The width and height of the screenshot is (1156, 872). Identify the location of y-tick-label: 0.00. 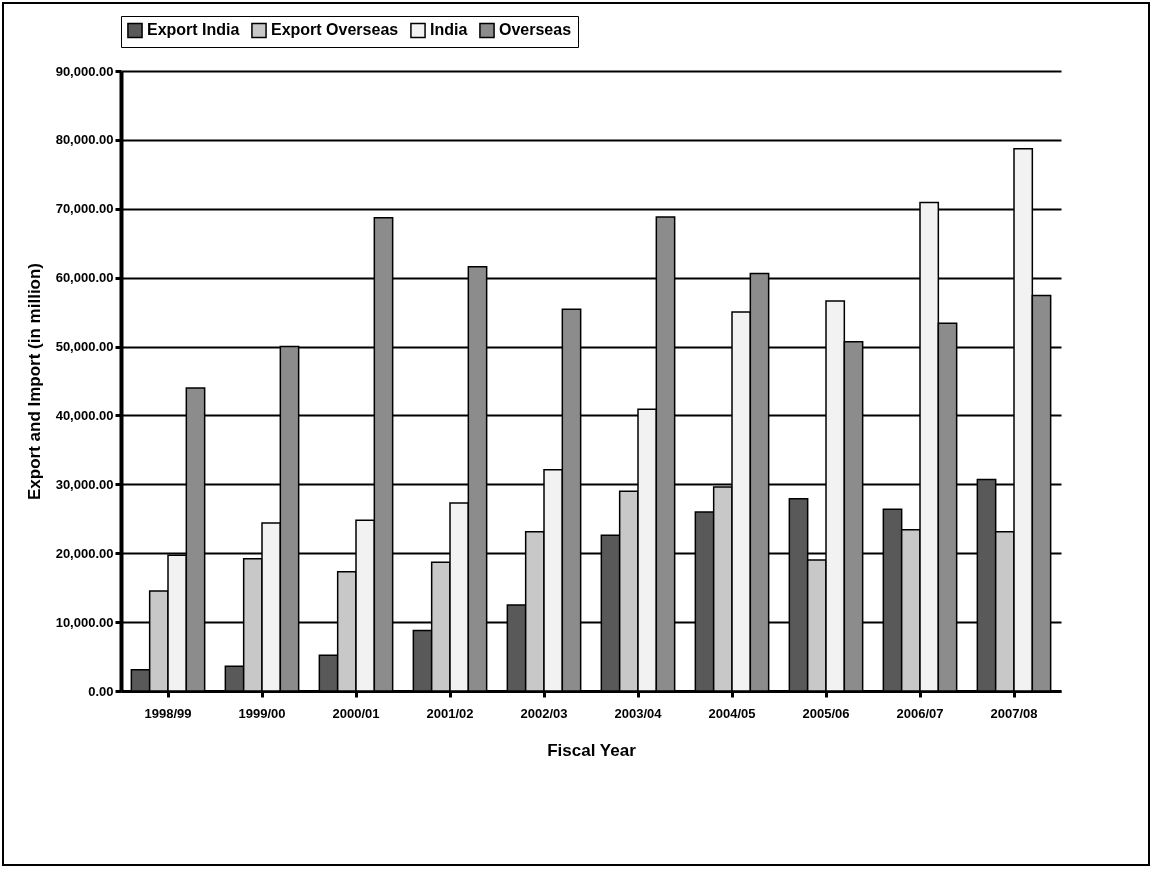
(101, 691).